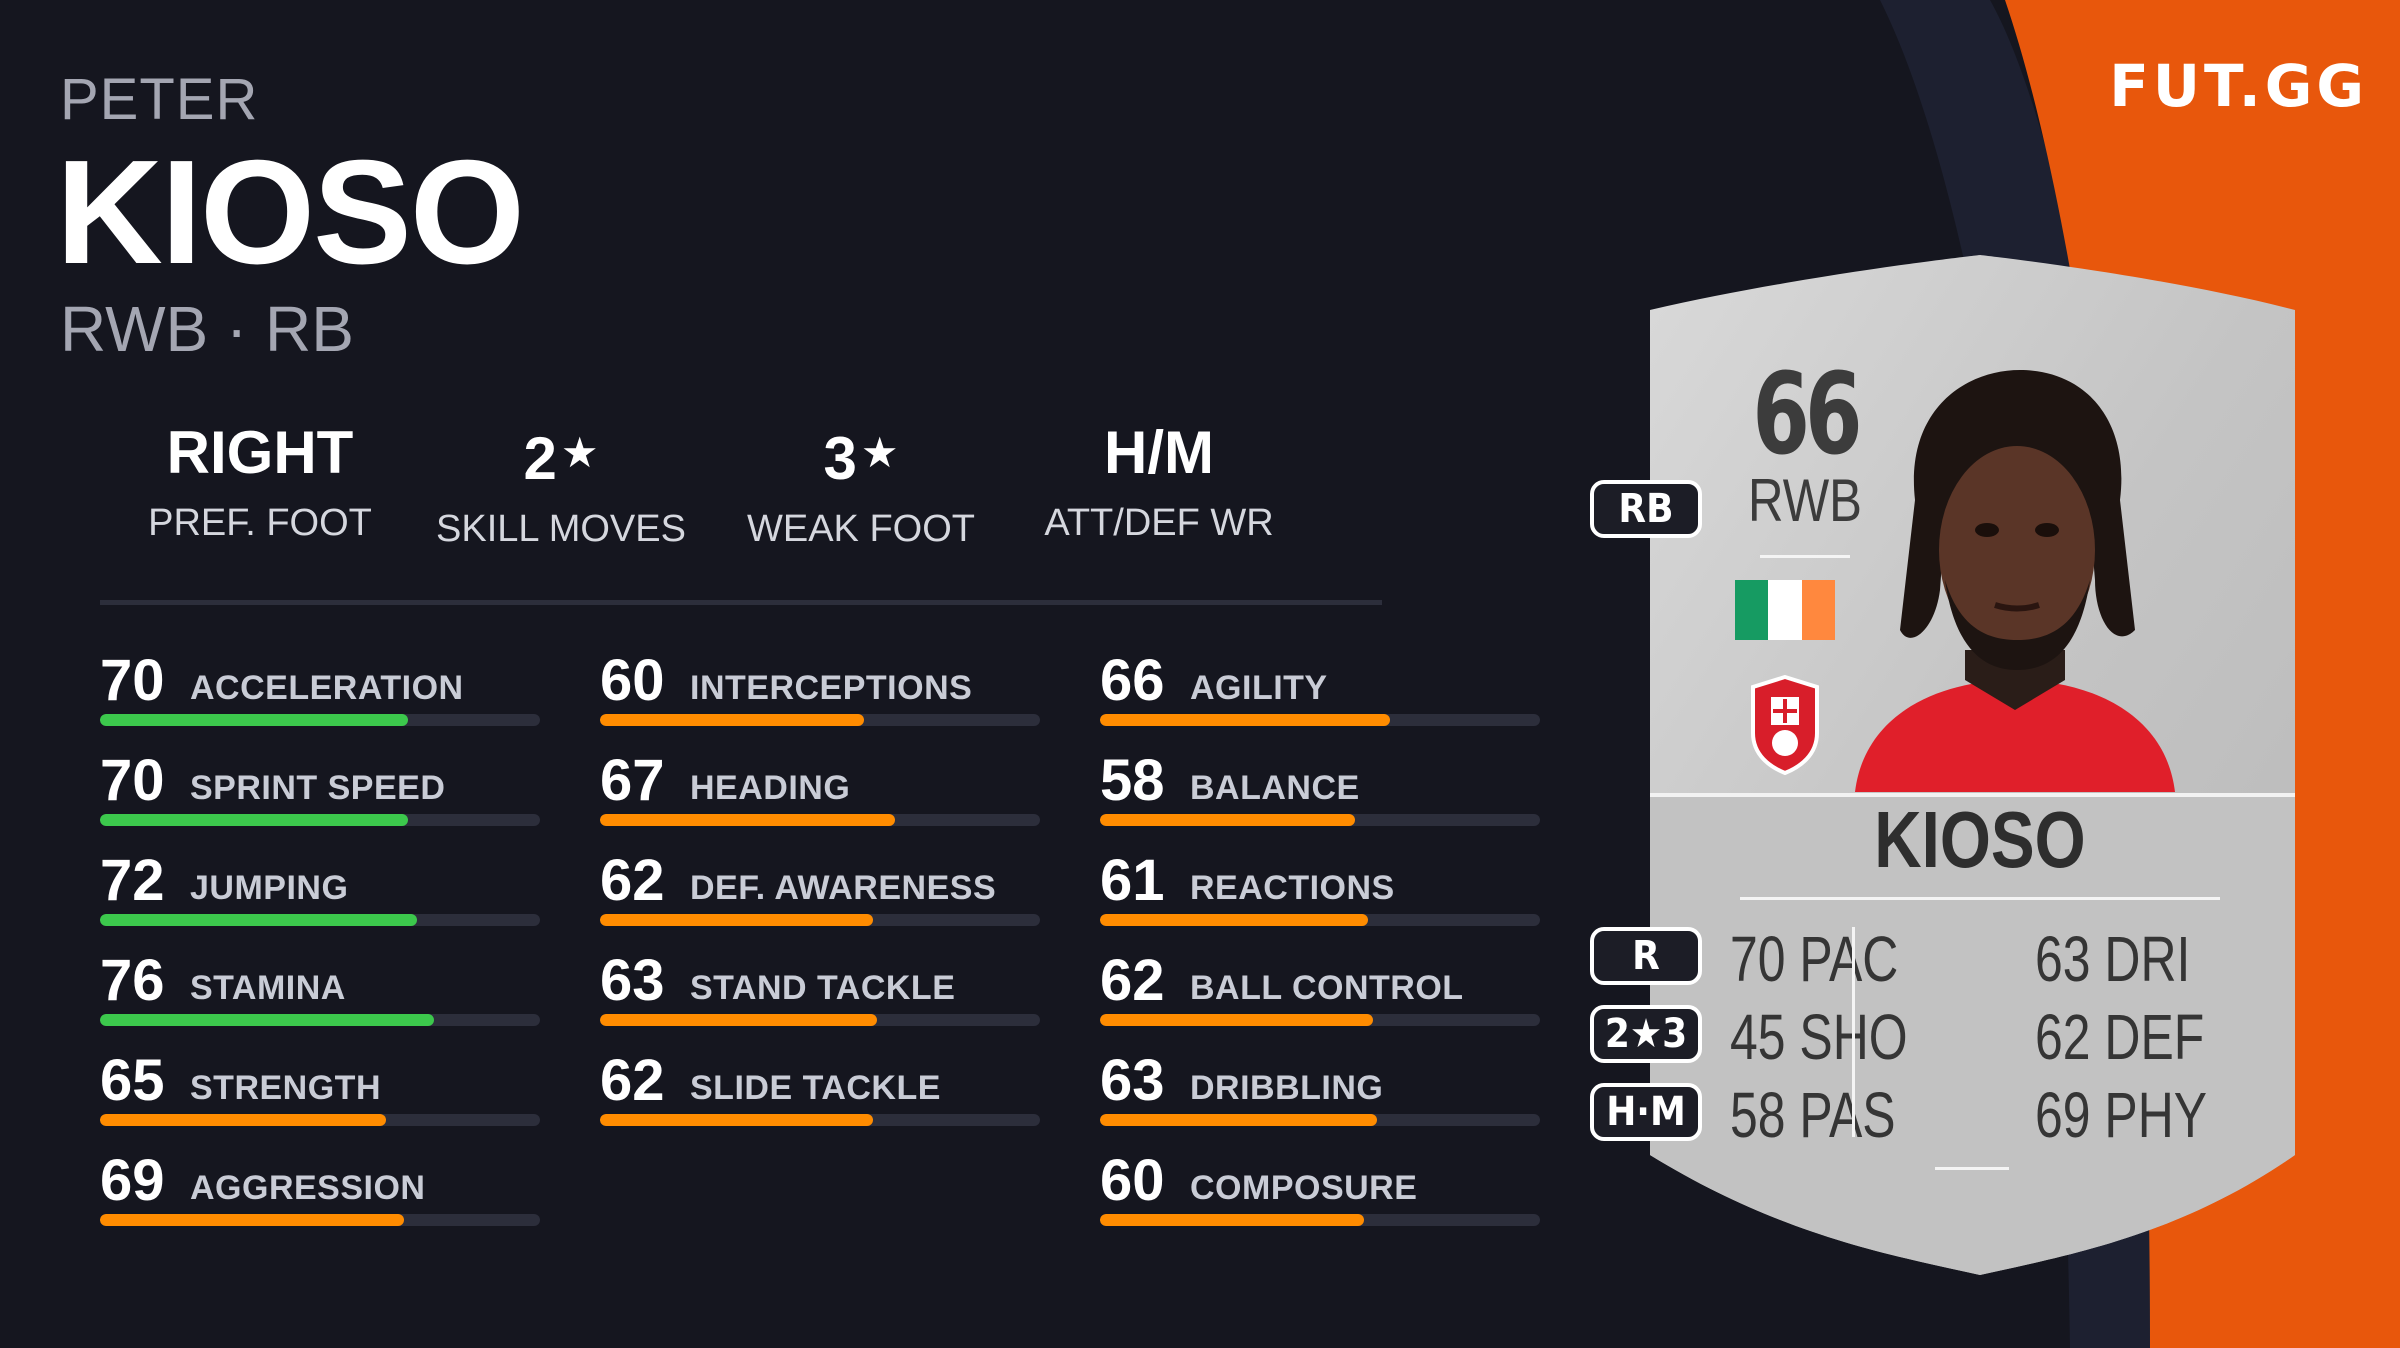  What do you see at coordinates (1980, 839) in the screenshot?
I see `card-player-name: KIOSO` at bounding box center [1980, 839].